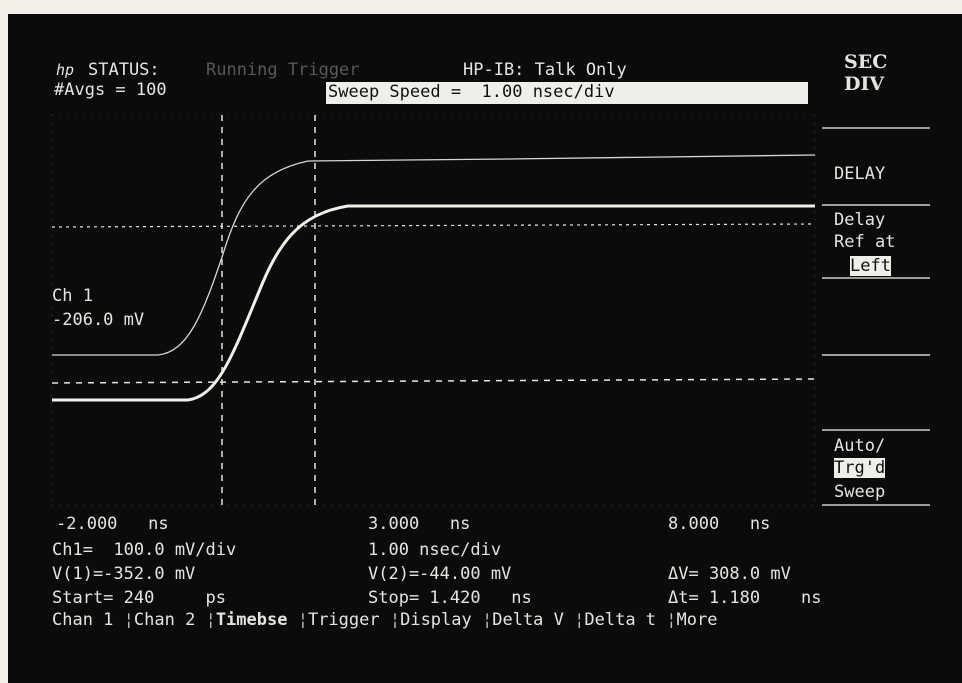  Describe the element at coordinates (697, 620) in the screenshot. I see `menu-item: More` at that location.